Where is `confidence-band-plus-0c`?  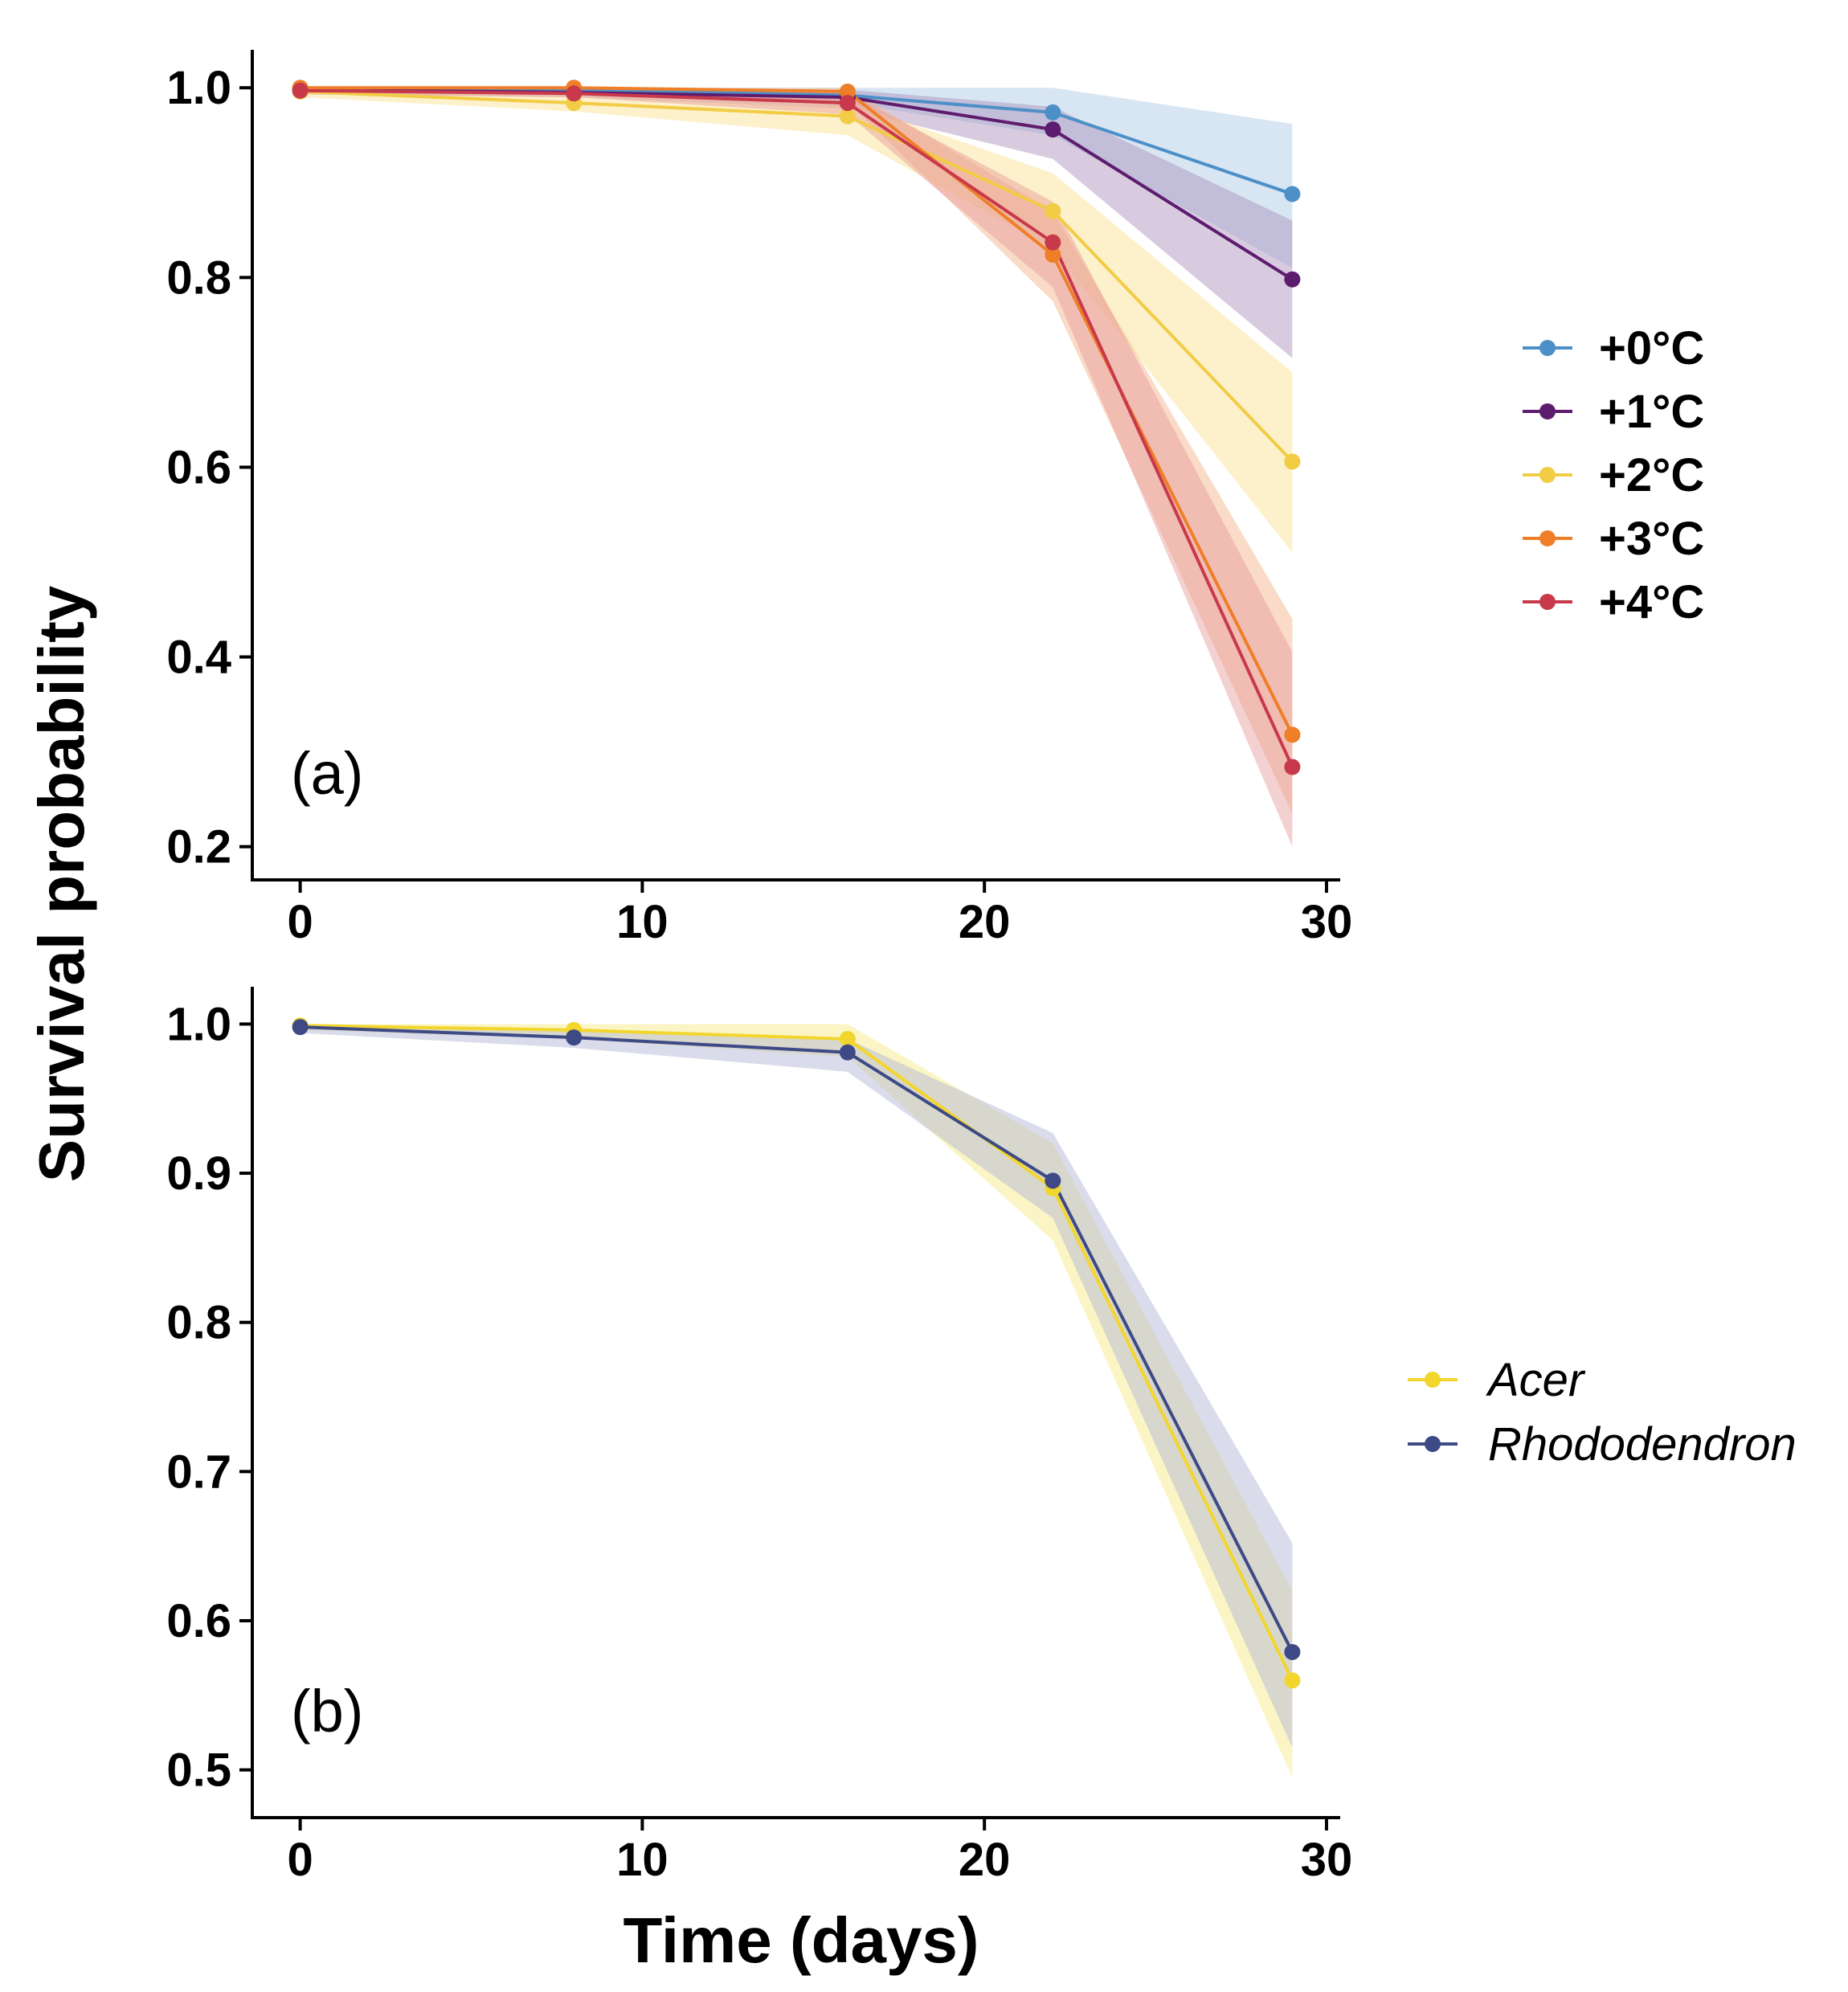
confidence-band-plus-0c is located at coordinates (797, 178).